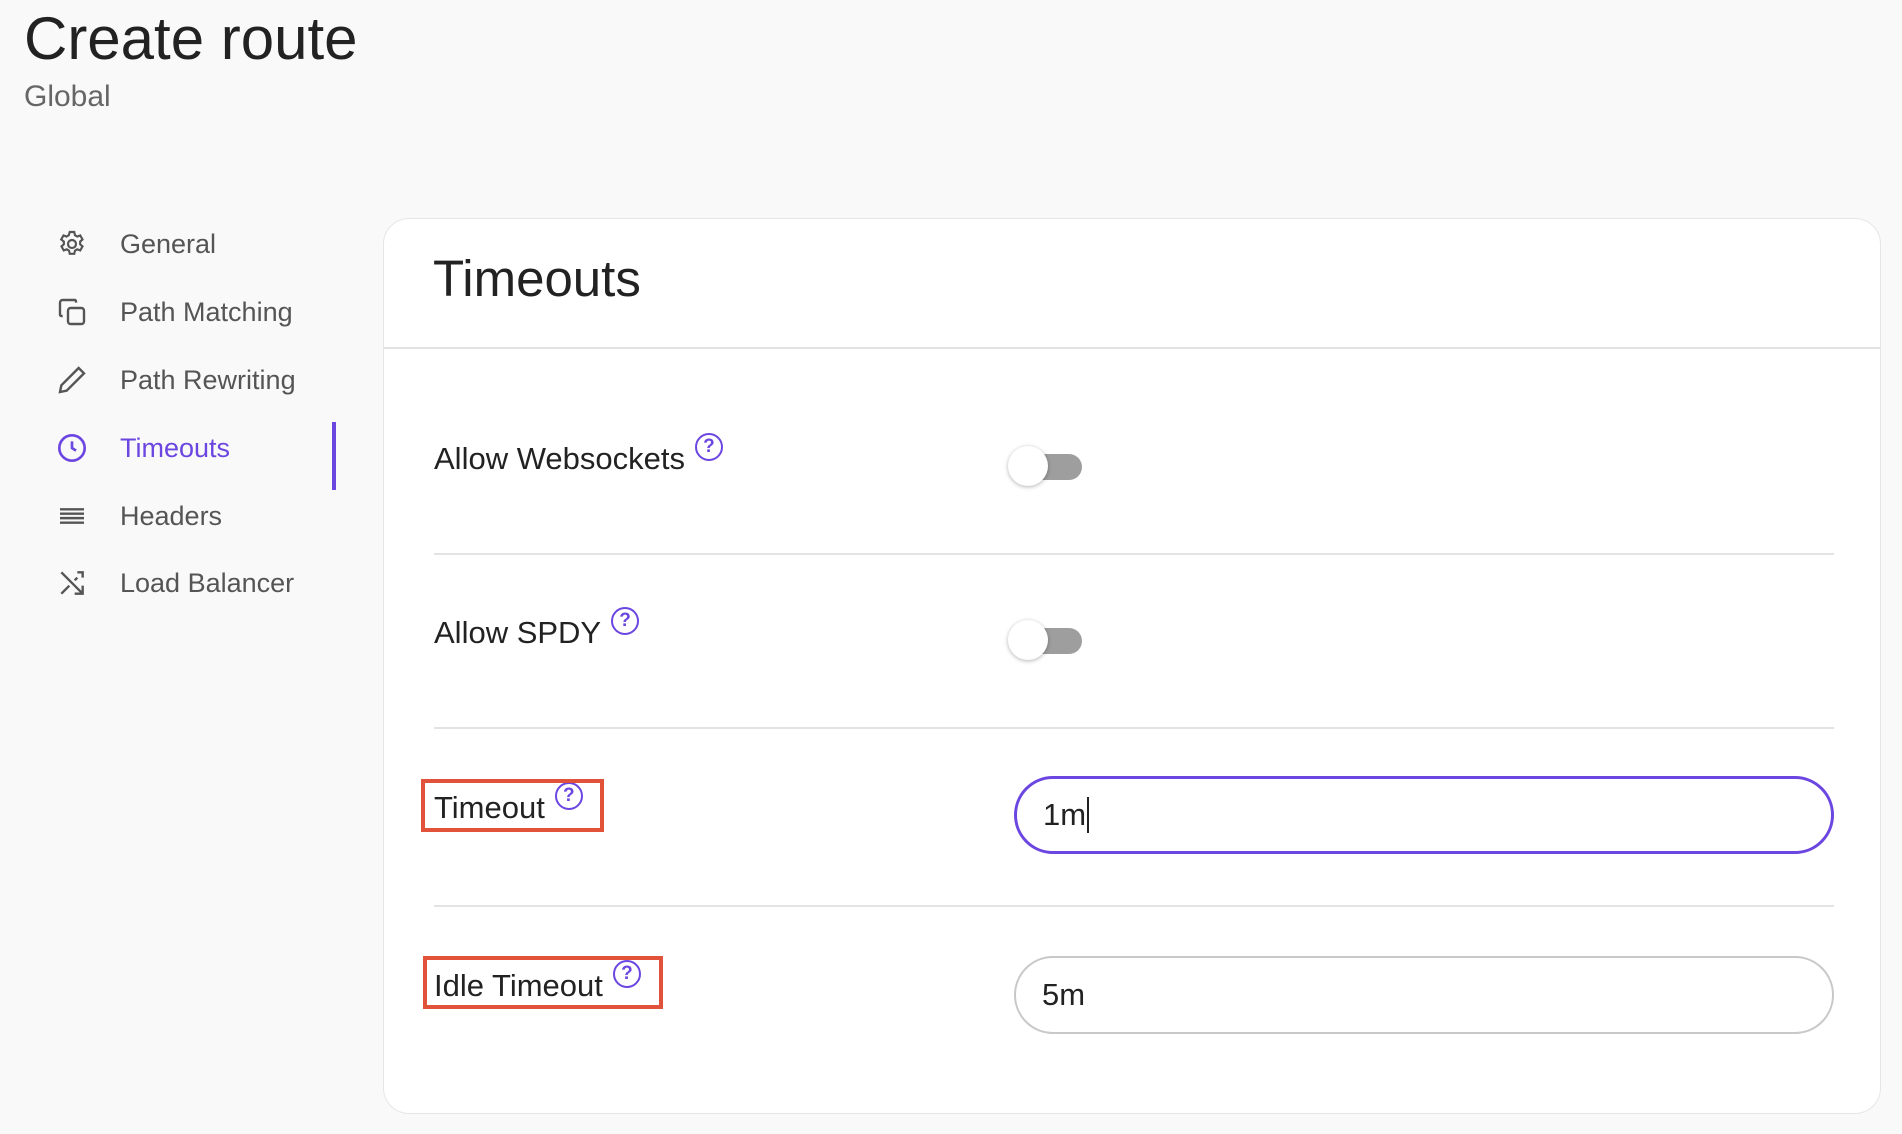  Describe the element at coordinates (206, 311) in the screenshot. I see `sidebar-item-label: Path Matching` at that location.